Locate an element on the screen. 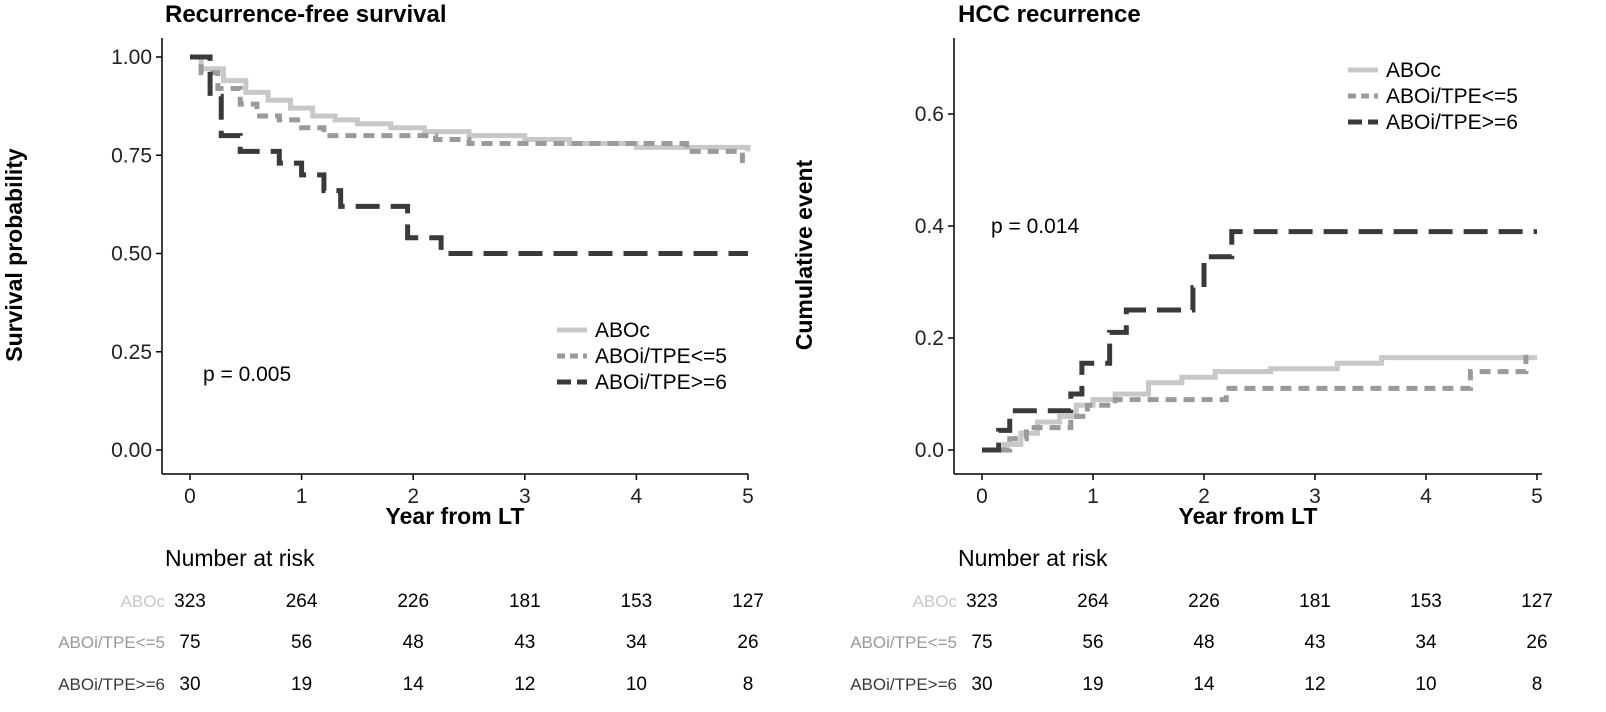  y-tick-label: 0.00 is located at coordinates (131, 450).